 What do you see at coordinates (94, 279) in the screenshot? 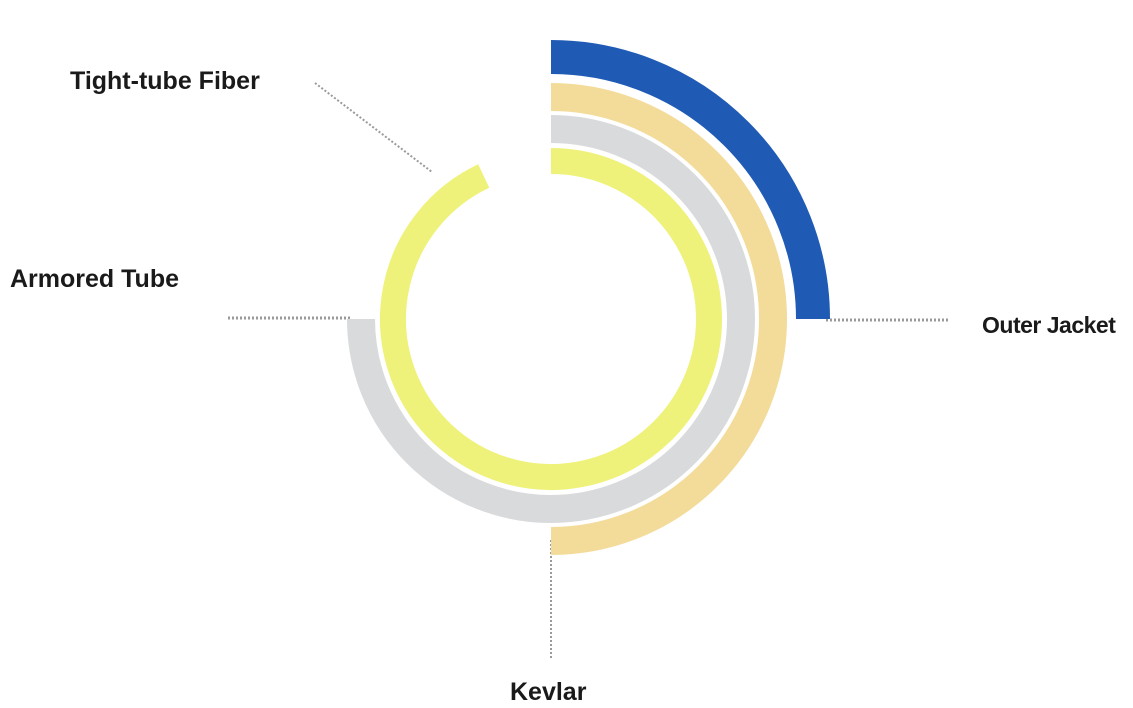
I see `label-armored-tube: Armored Tube` at bounding box center [94, 279].